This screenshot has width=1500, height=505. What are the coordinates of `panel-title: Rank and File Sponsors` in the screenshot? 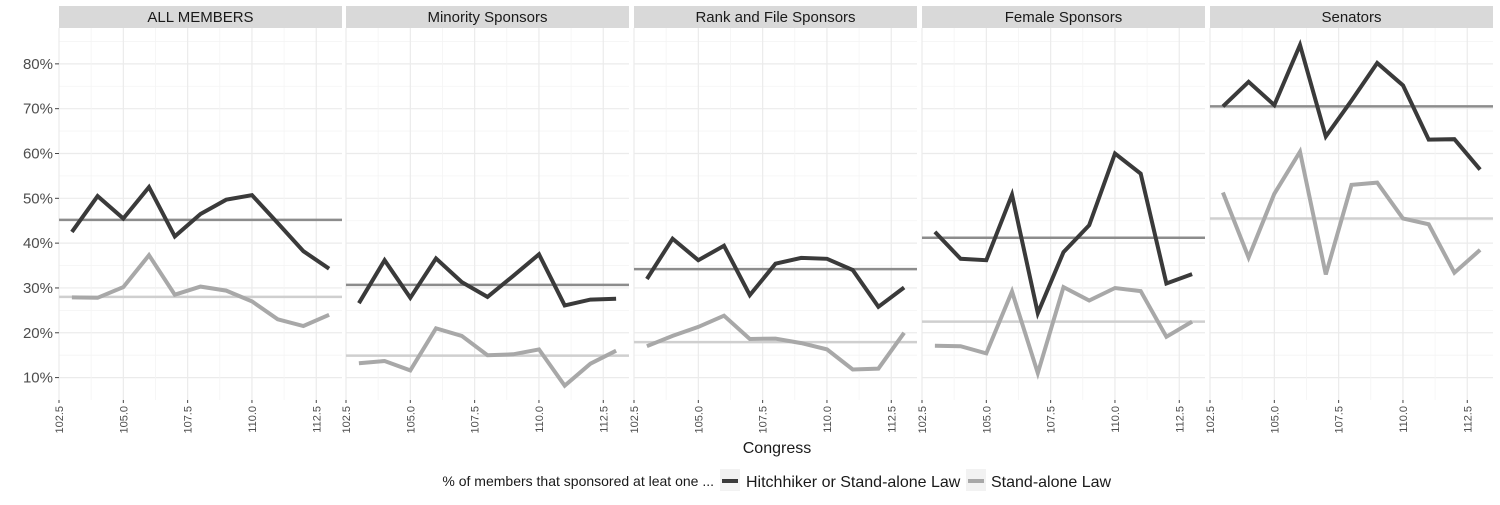 It's located at (775, 17).